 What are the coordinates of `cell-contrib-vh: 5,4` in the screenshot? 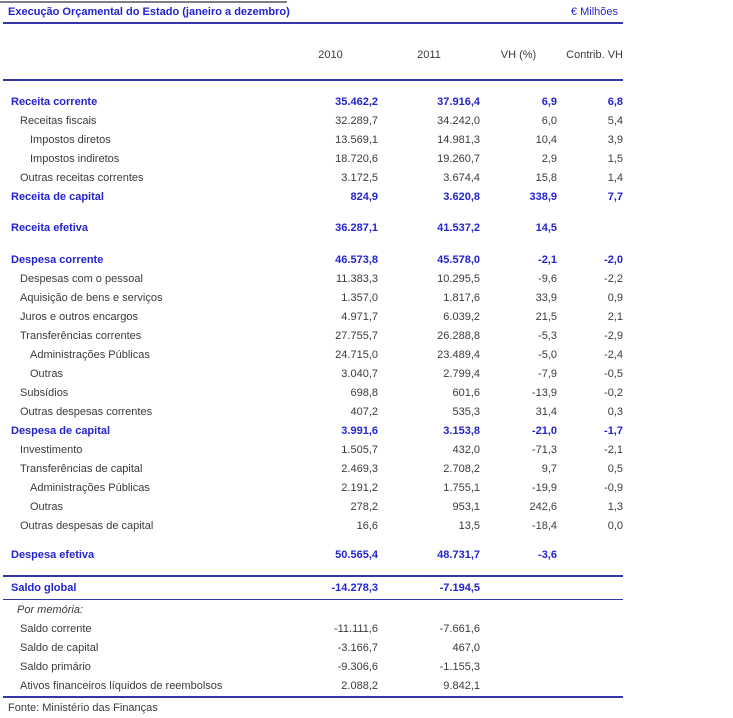 It's located at (615, 121).